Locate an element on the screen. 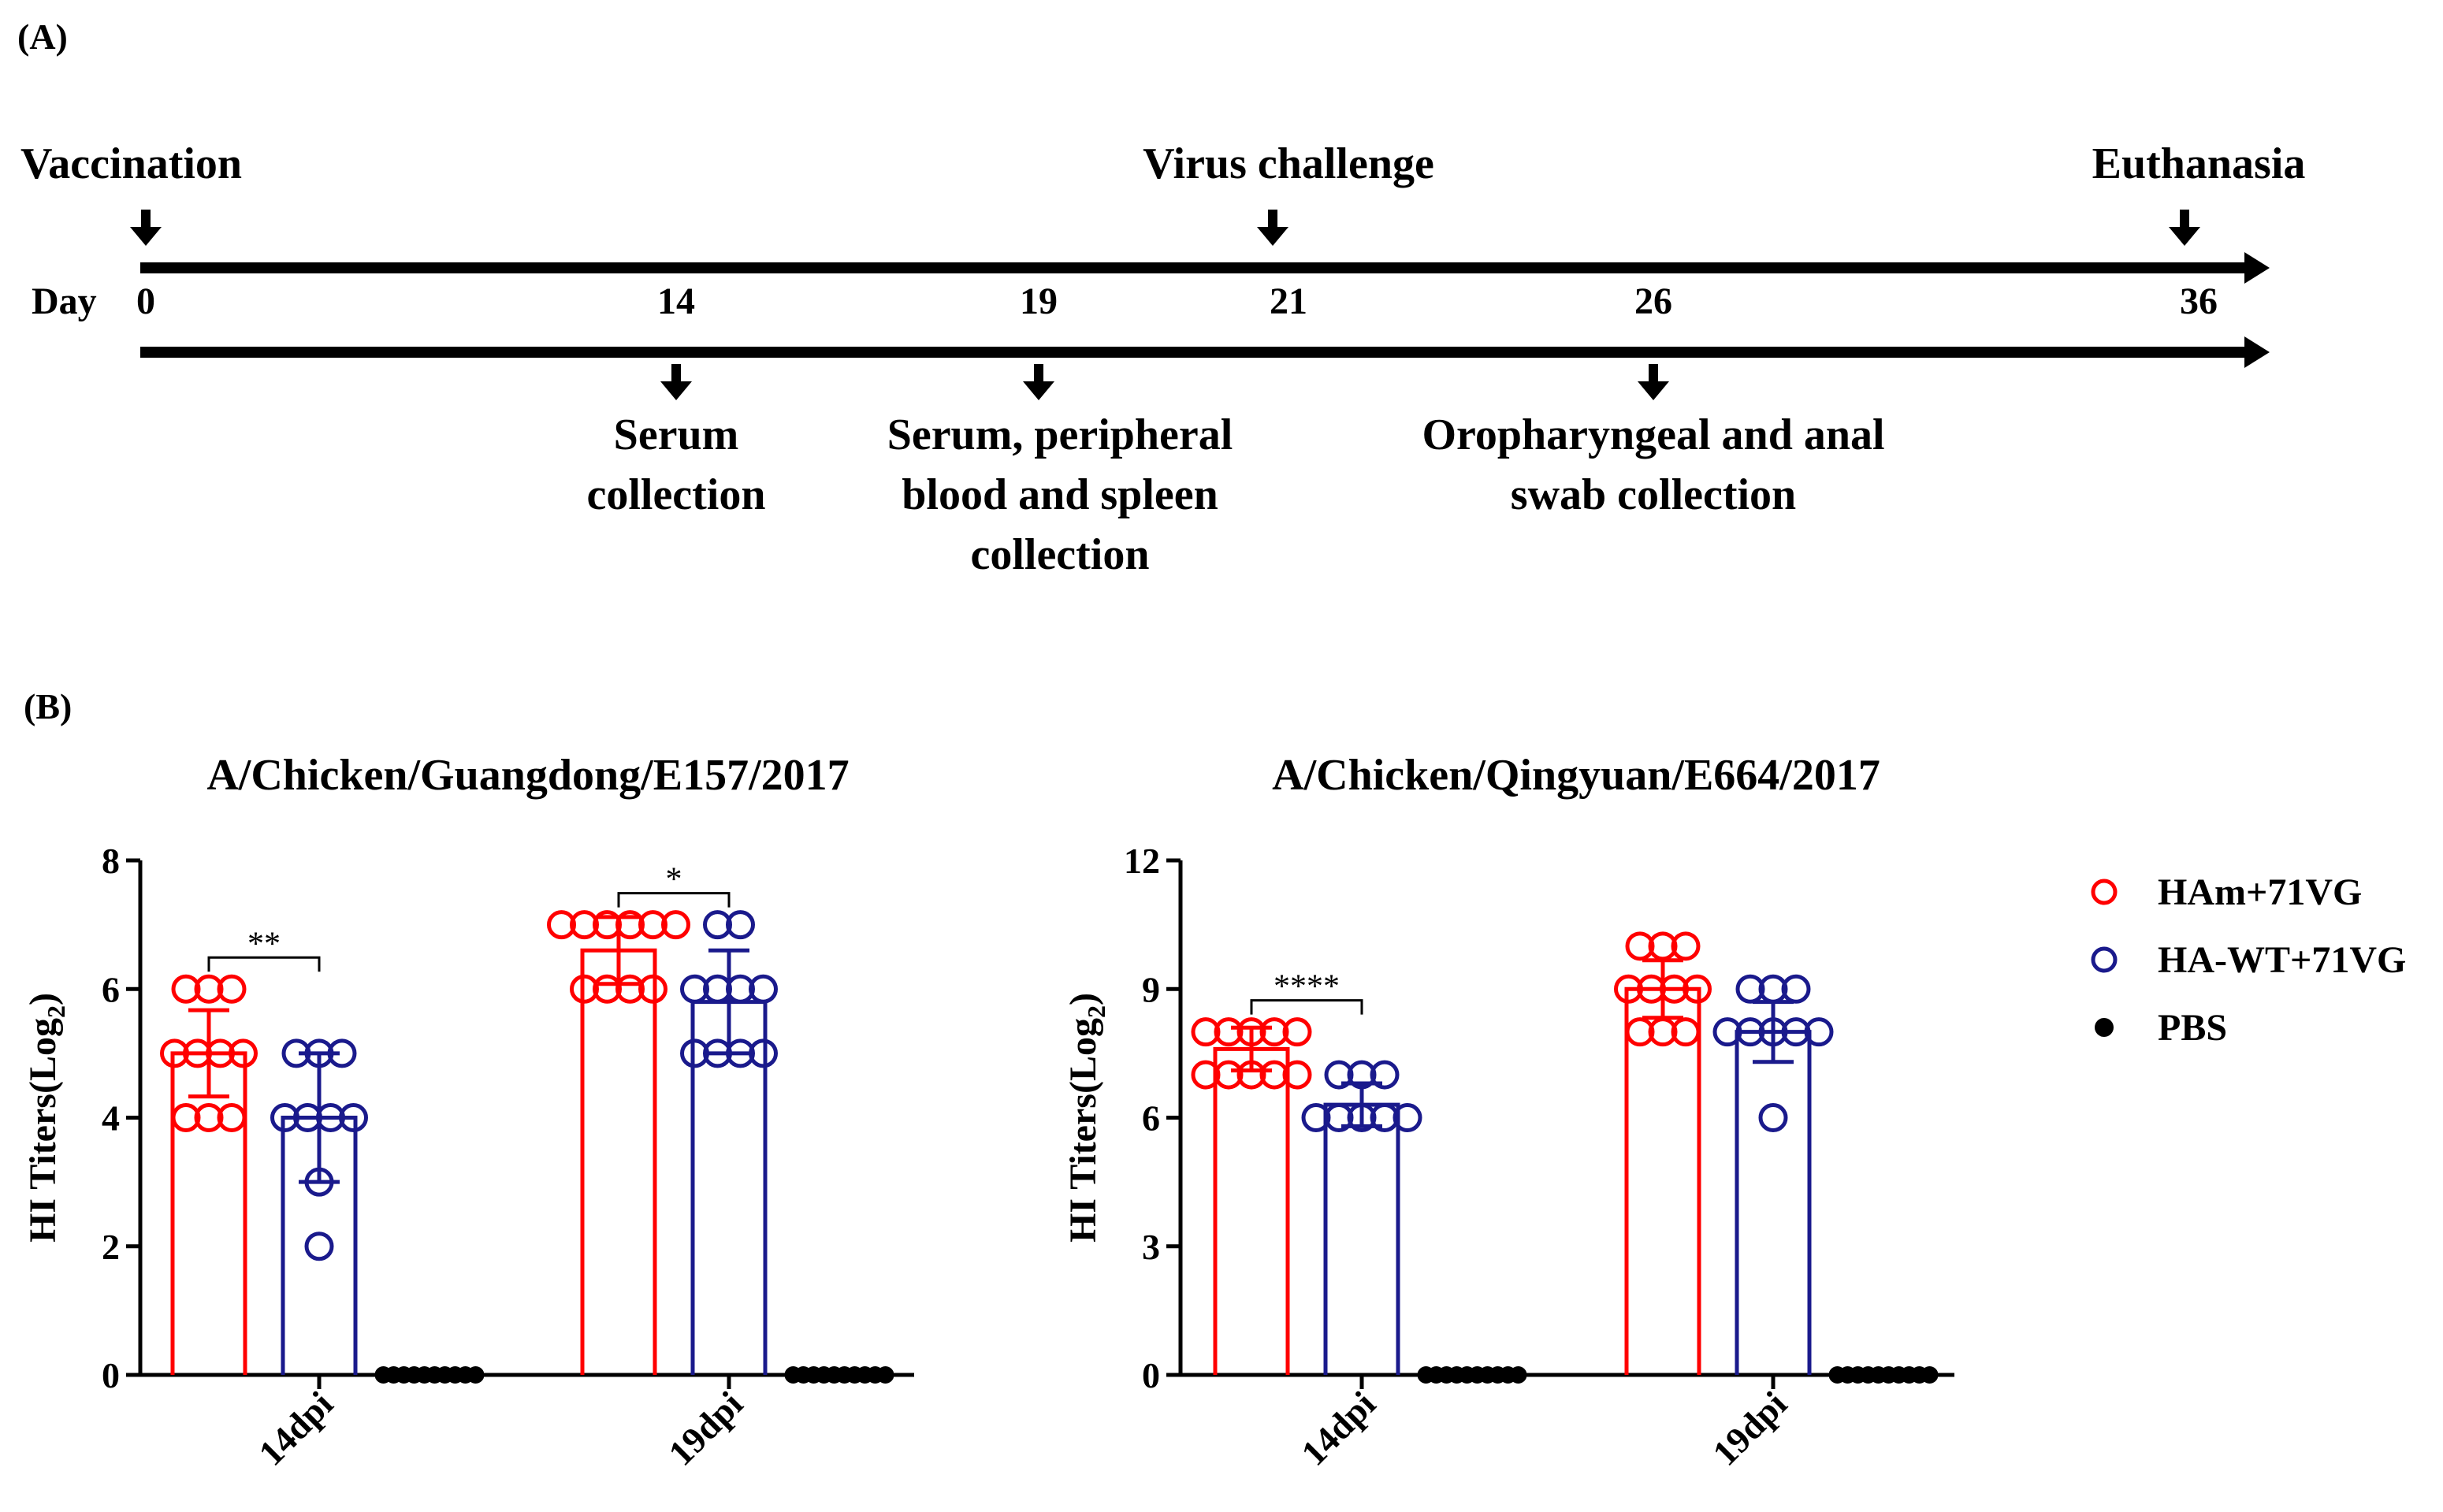 The width and height of the screenshot is (2443, 1512). legend-label-2: PBS is located at coordinates (2192, 1028).